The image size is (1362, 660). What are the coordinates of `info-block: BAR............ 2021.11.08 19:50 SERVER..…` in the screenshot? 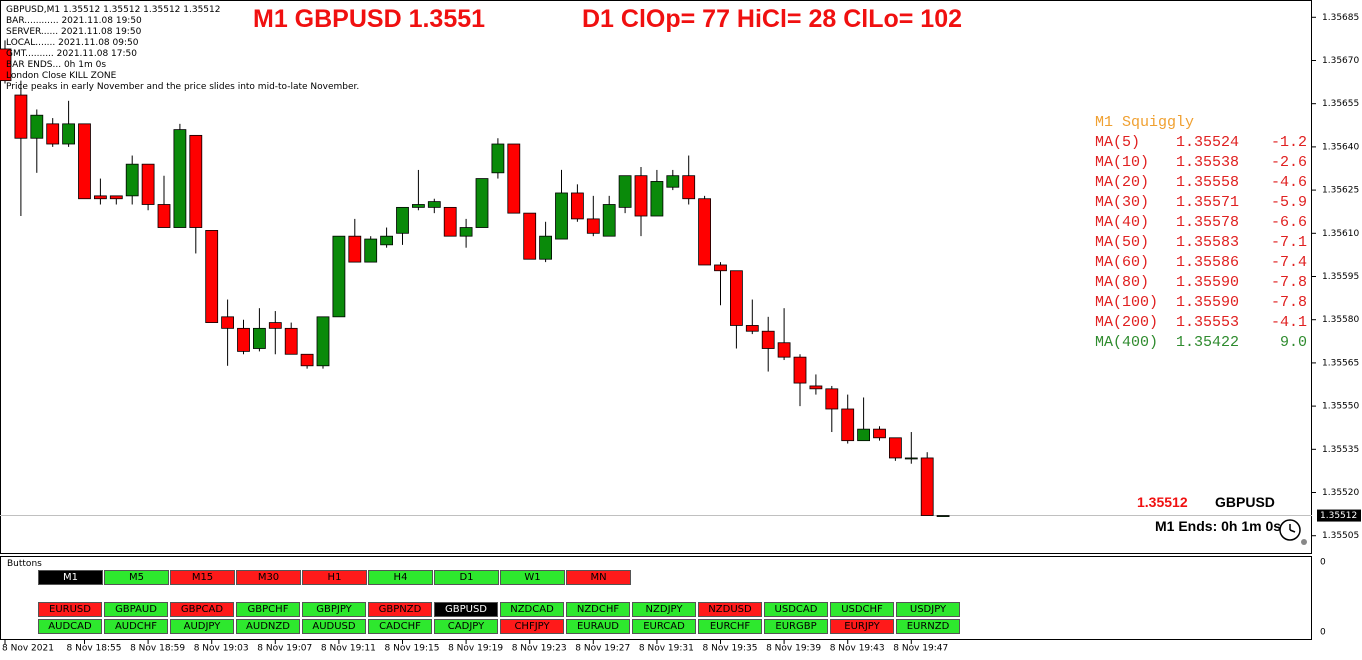 It's located at (182, 54).